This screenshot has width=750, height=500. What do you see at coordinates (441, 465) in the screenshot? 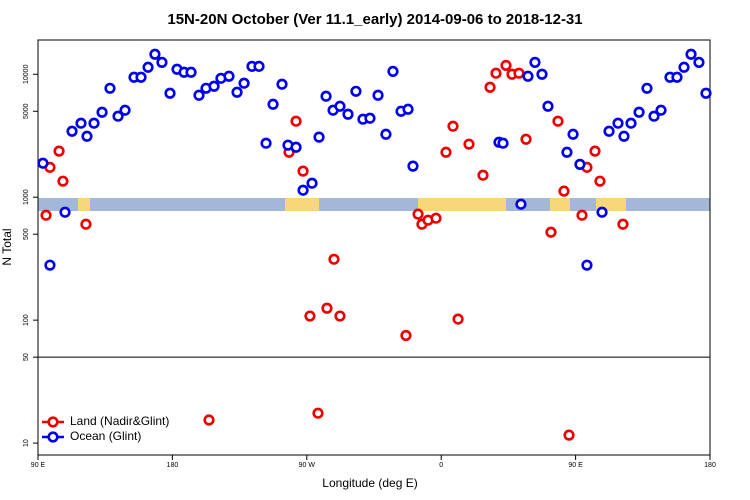
I see `x-tick-label: 0` at bounding box center [441, 465].